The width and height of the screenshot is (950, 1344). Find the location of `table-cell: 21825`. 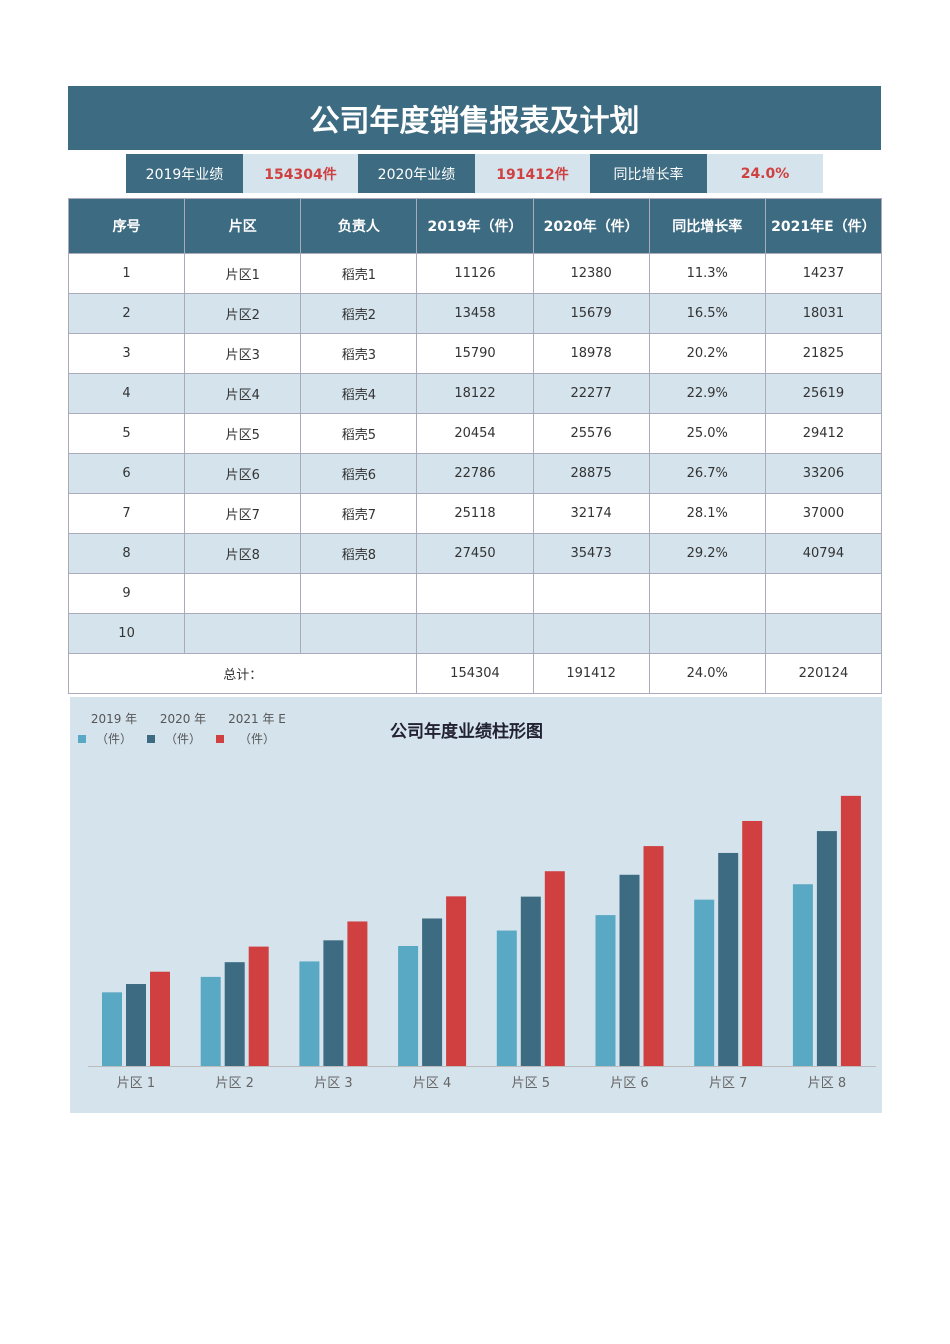

table-cell: 21825 is located at coordinates (823, 353).